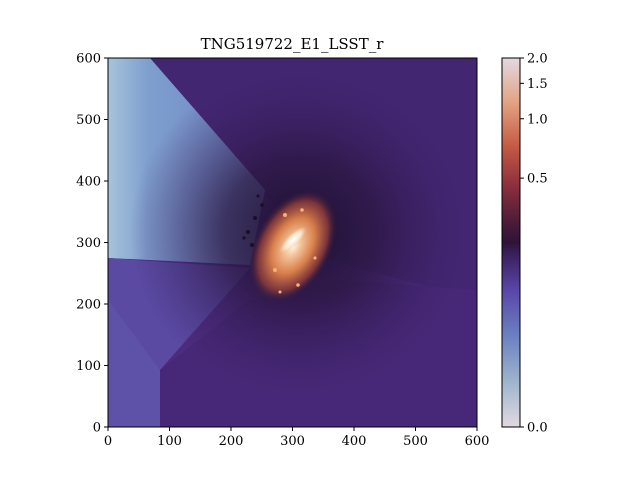  I want to click on y-tick-label: 500, so click(88, 120).